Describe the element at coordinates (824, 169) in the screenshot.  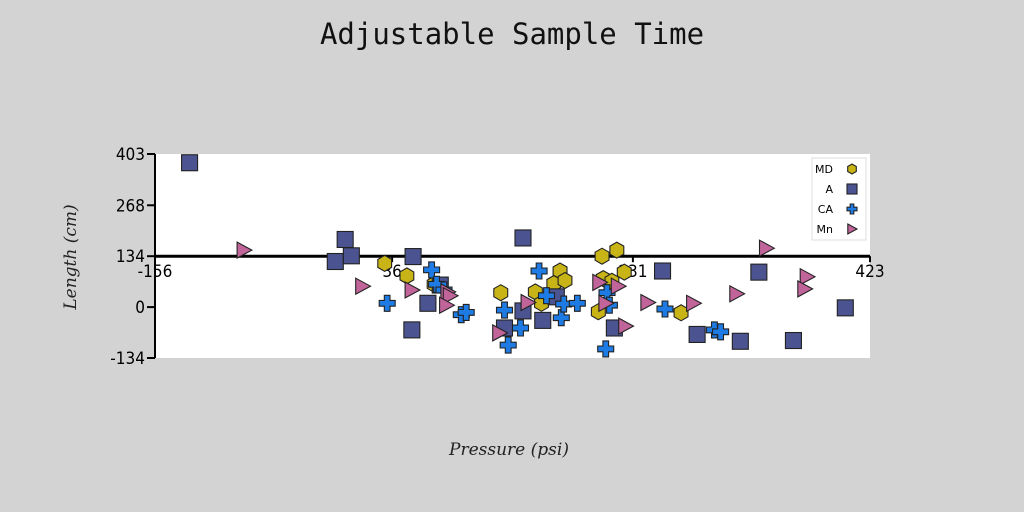
I see `legend-label: MD` at that location.